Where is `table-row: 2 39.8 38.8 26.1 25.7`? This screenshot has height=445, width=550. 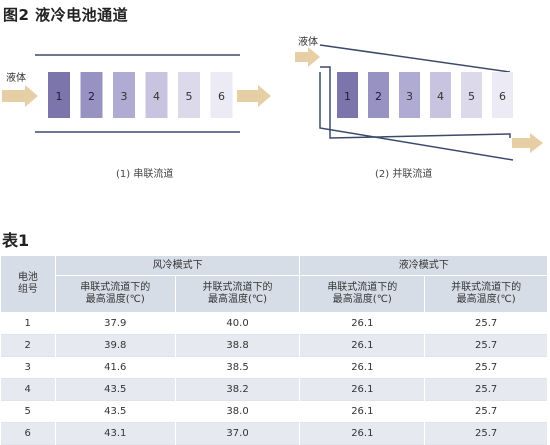 table-row: 2 39.8 38.8 26.1 25.7 is located at coordinates (274, 345).